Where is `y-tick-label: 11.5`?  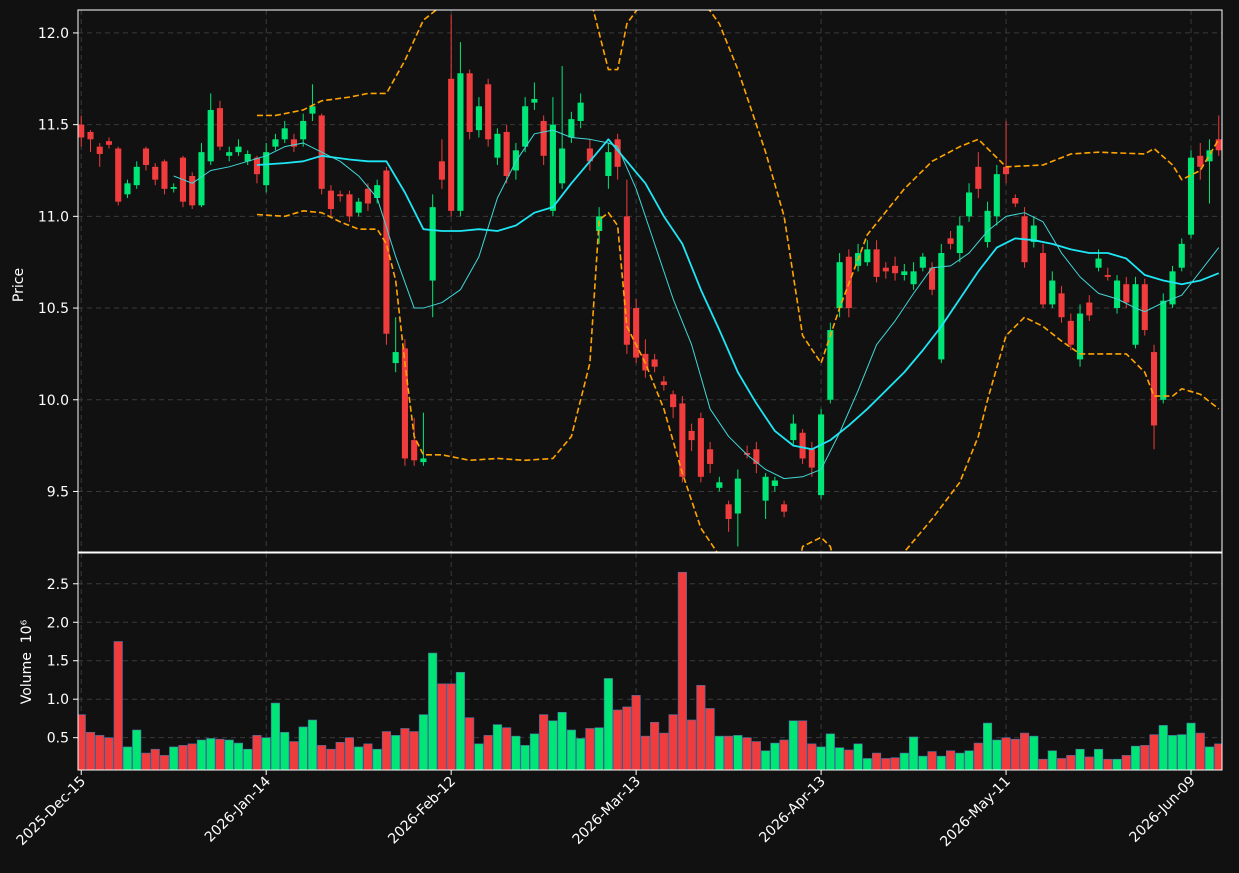 y-tick-label: 11.5 is located at coordinates (53, 126).